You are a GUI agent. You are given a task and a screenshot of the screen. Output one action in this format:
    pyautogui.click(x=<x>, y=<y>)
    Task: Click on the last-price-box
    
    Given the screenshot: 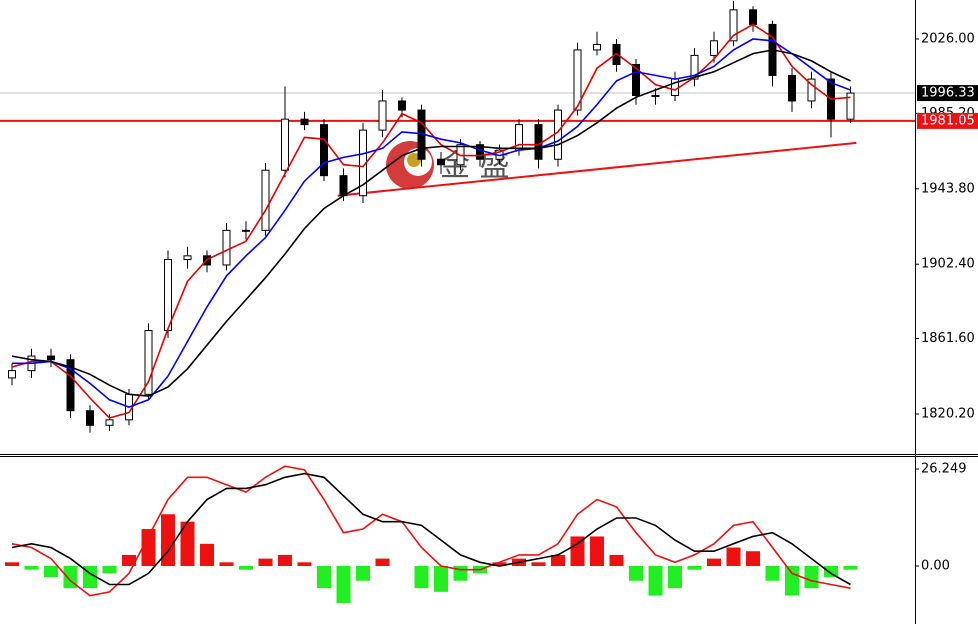 What is the action you would take?
    pyautogui.click(x=947, y=93)
    